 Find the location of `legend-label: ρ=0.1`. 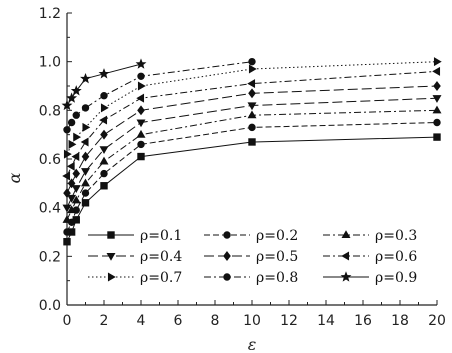

legend-label: ρ=0.1 is located at coordinates (161, 236).